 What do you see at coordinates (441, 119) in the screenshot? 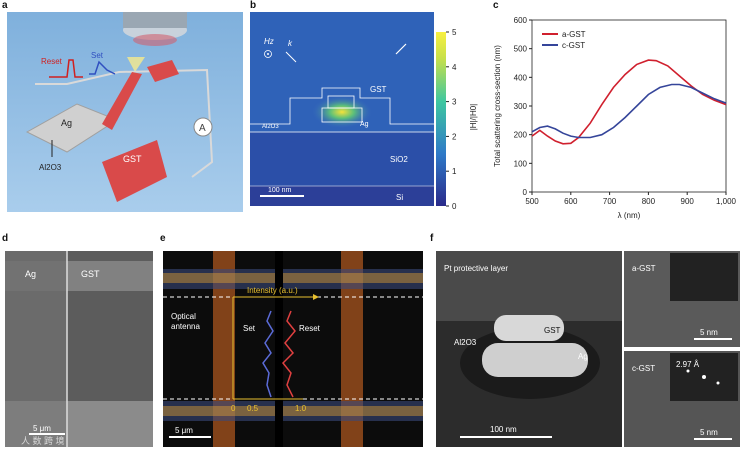
I see `colorbar` at bounding box center [441, 119].